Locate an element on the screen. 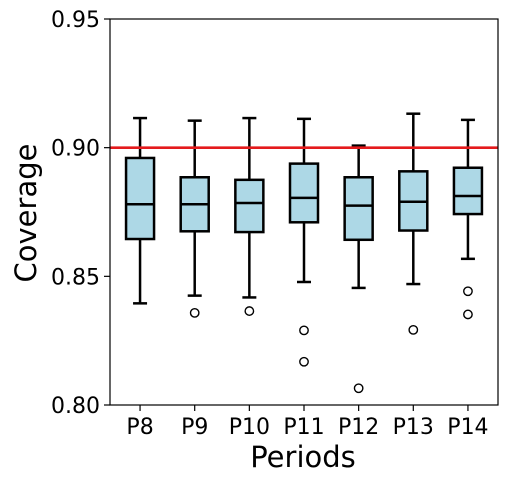 This screenshot has width=507, height=482. box-group-p11 is located at coordinates (304, 242).